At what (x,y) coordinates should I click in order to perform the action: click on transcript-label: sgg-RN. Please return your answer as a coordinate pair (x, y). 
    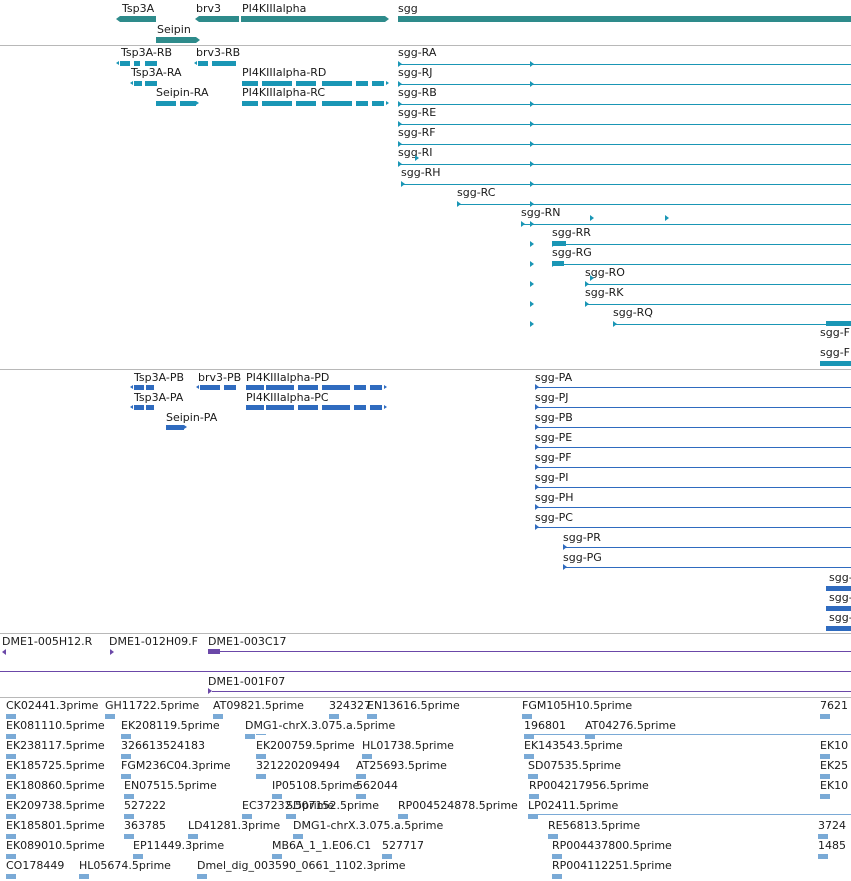
    Looking at the image, I should click on (541, 212).